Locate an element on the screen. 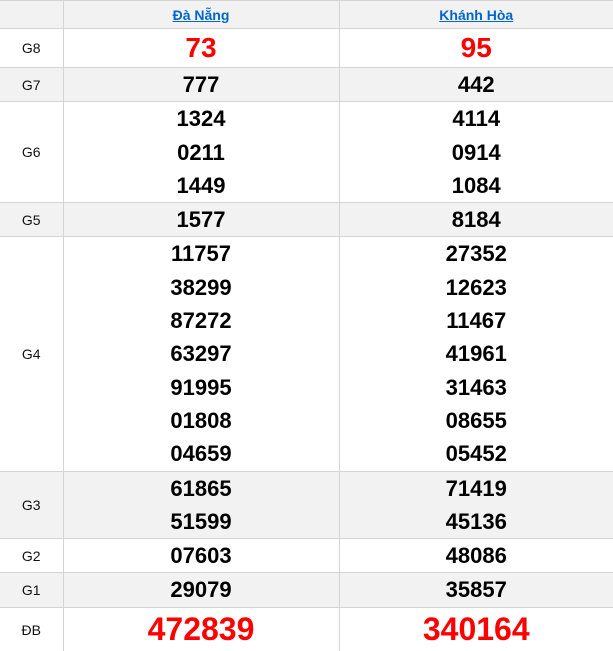  prize-label-g5: G5 is located at coordinates (31, 220).